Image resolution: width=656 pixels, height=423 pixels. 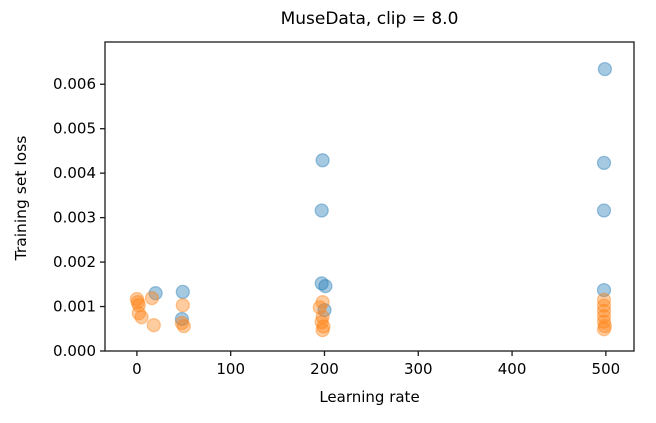 I want to click on y-axis-ticks: 0.000 0.001 0.002 0.003 0.004 0.005 0.006, so click(x=79, y=217).